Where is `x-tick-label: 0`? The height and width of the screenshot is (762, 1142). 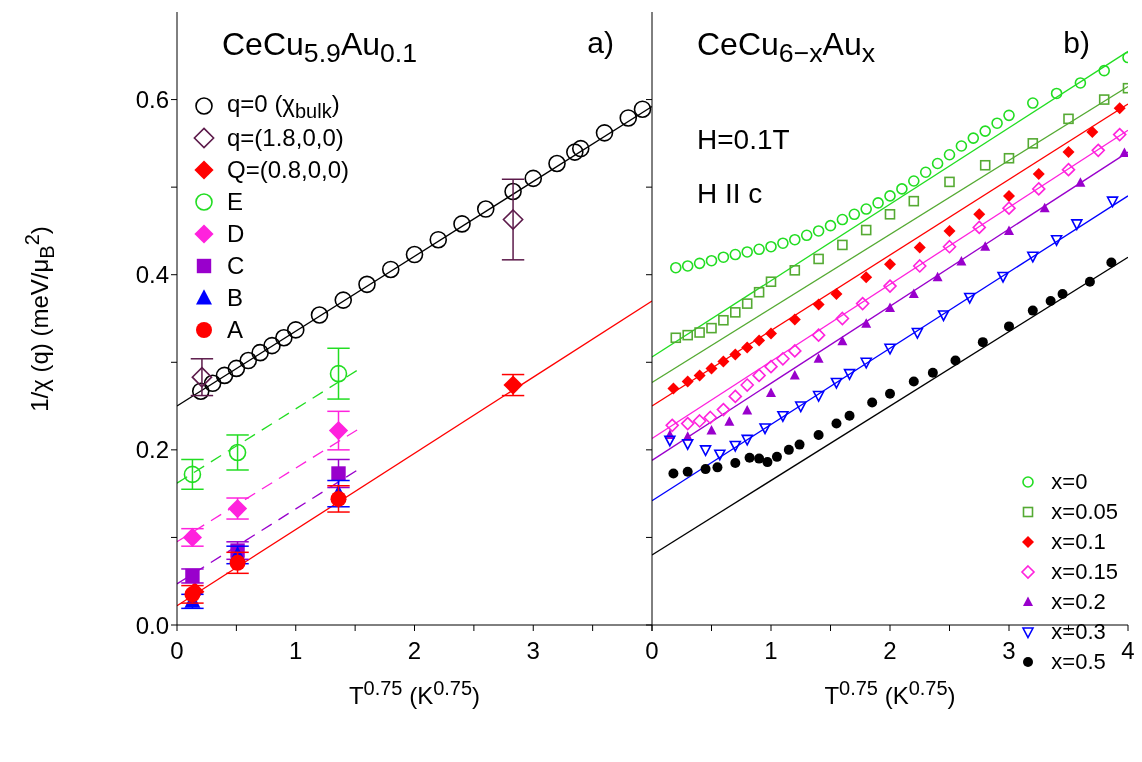 x-tick-label: 0 is located at coordinates (652, 651).